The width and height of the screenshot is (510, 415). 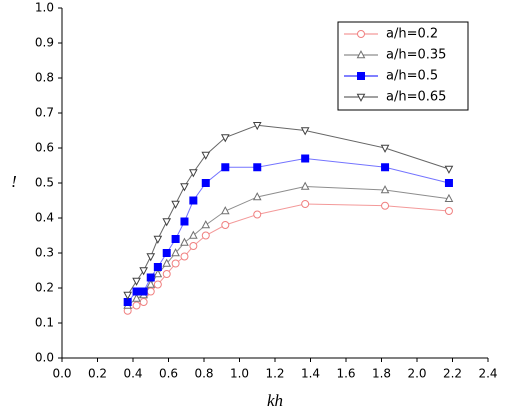 What do you see at coordinates (452, 374) in the screenshot?
I see `x-tick-label: 2.2` at bounding box center [452, 374].